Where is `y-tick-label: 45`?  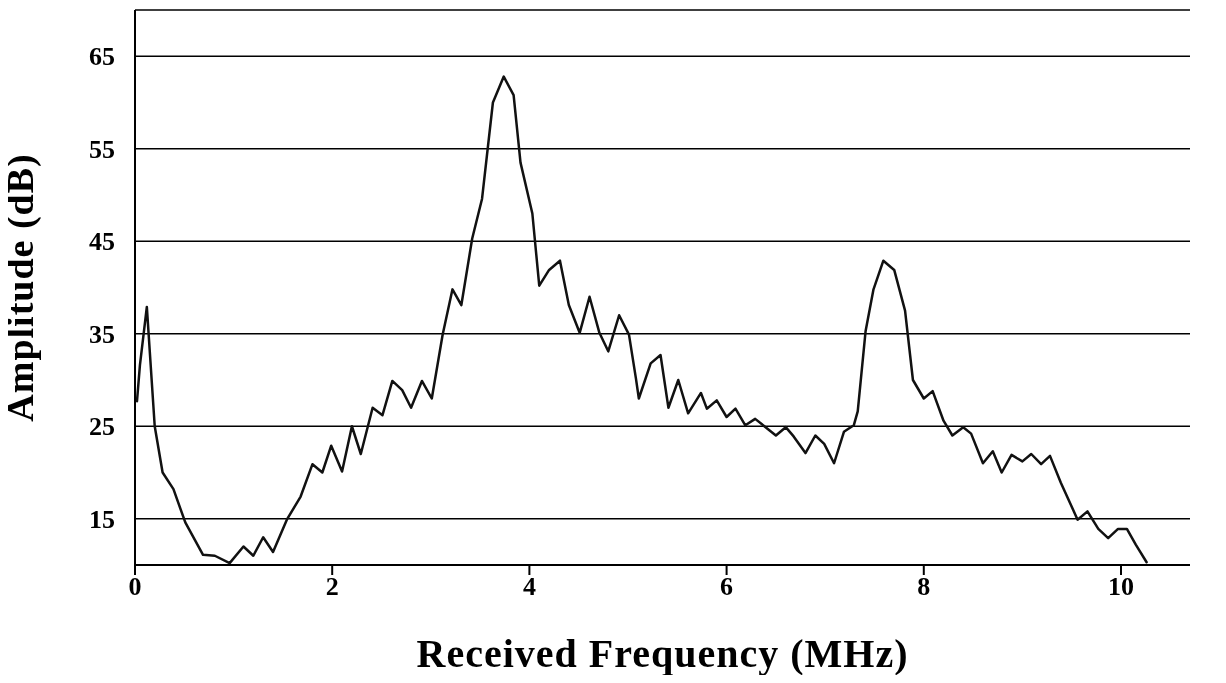 y-tick-label: 45 is located at coordinates (102, 242).